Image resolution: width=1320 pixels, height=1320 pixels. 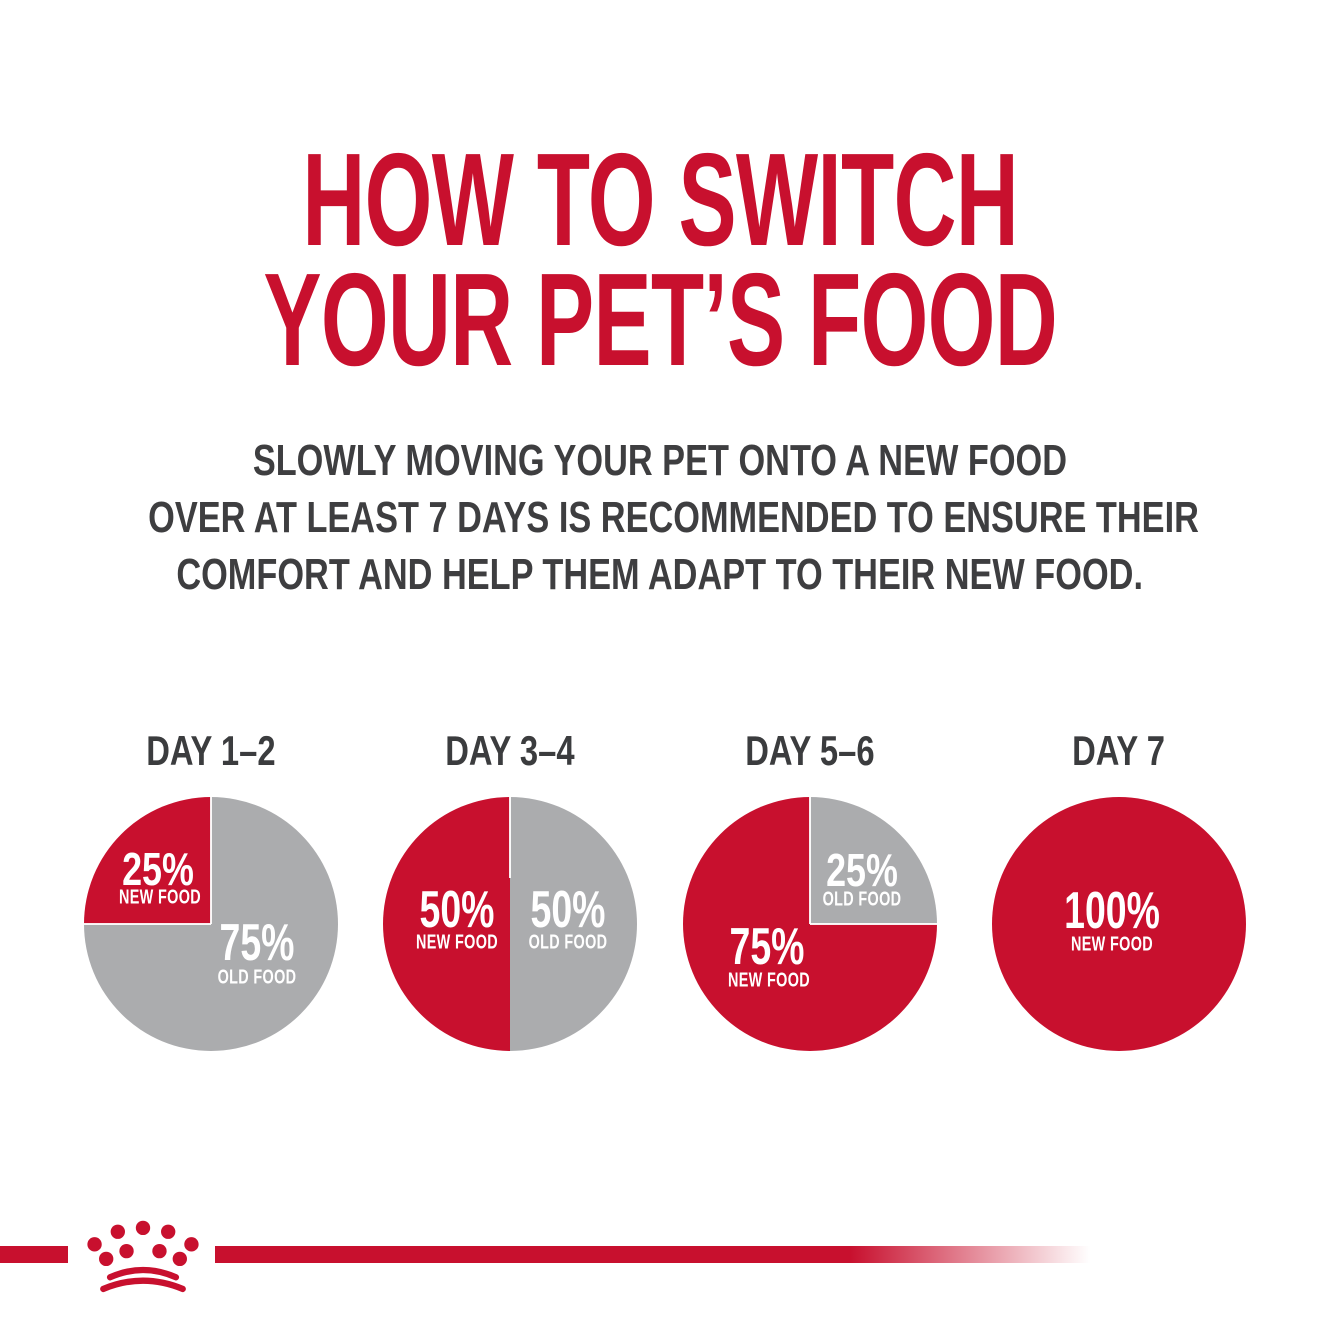 I want to click on stage-day-7: DAY 7 100% NEW FOOD, so click(x=1119, y=889).